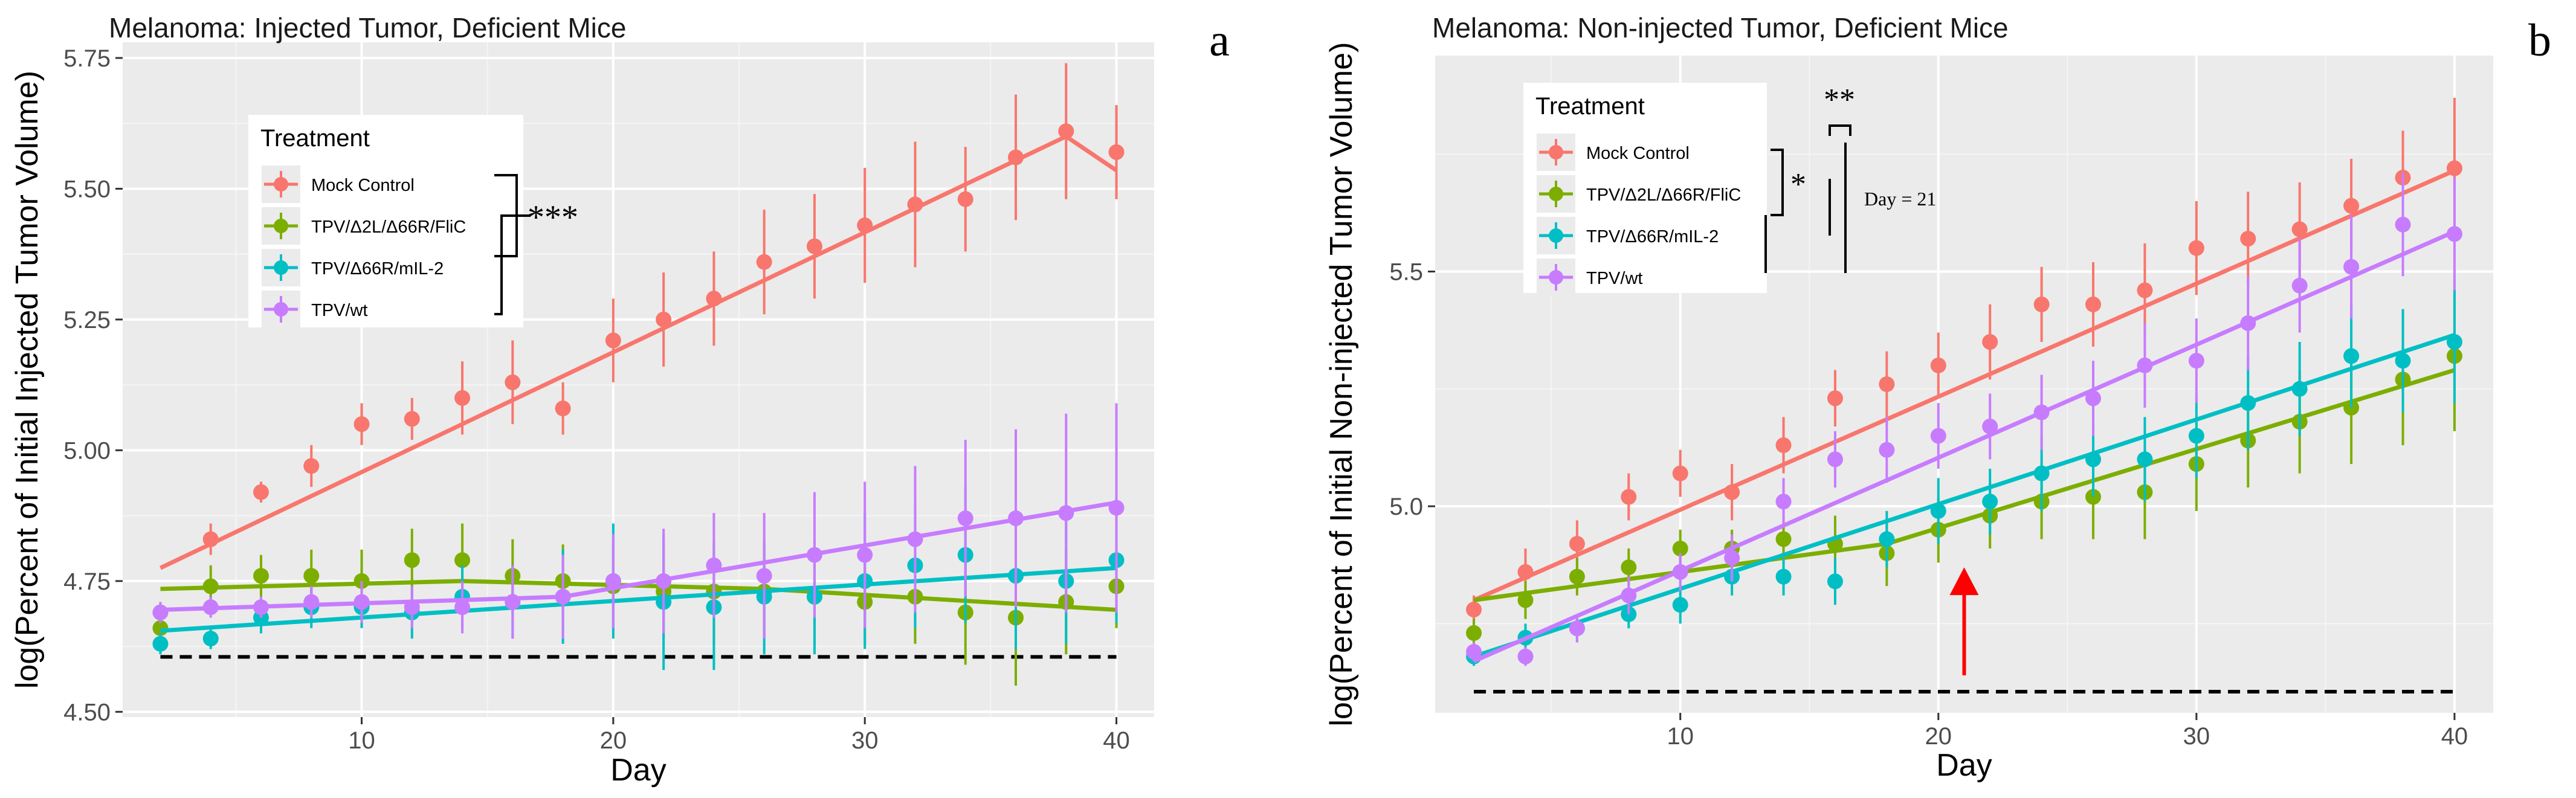  Describe the element at coordinates (506, 264) in the screenshot. I see `significance-bracket-outer` at that location.